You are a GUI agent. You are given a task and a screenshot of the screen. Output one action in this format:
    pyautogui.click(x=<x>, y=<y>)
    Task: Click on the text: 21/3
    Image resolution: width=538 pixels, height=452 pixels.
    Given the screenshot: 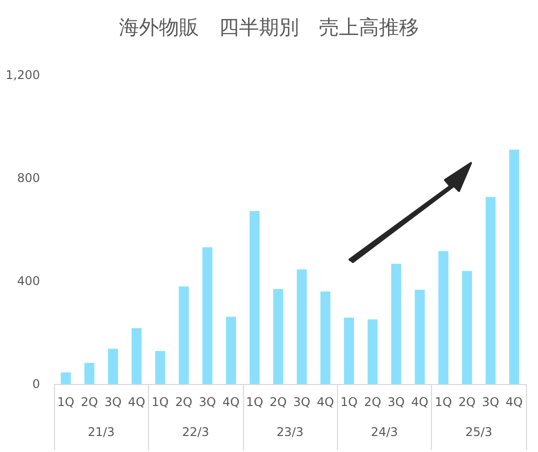 What is the action you would take?
    pyautogui.click(x=101, y=432)
    